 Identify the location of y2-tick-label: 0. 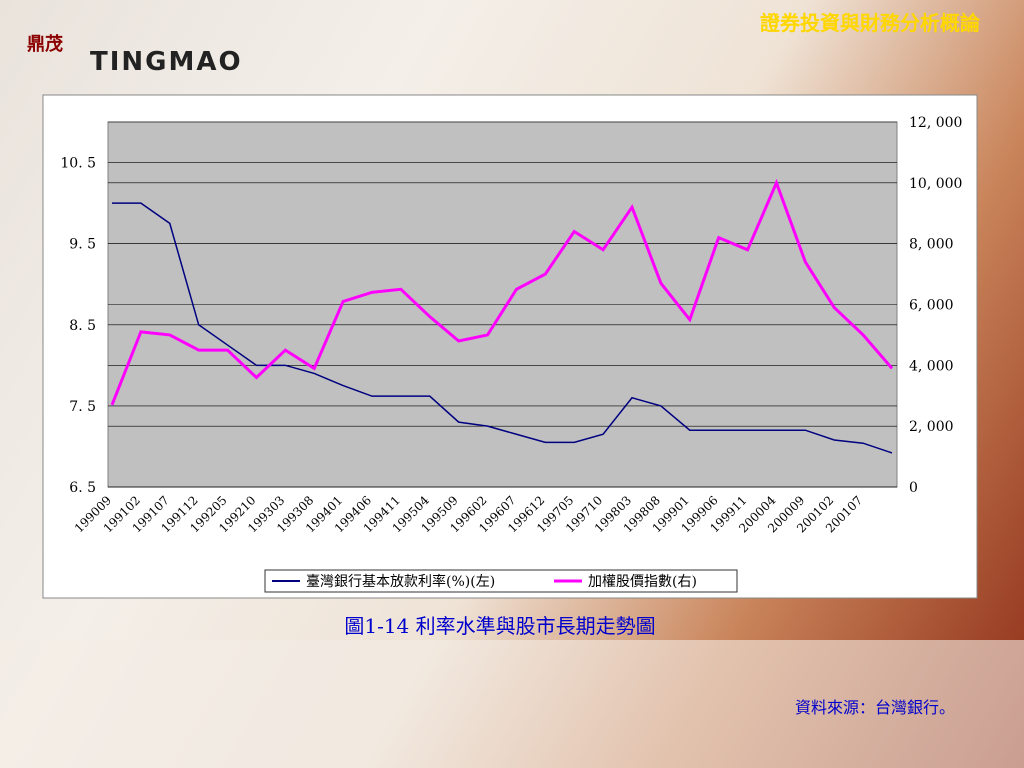
(913, 488).